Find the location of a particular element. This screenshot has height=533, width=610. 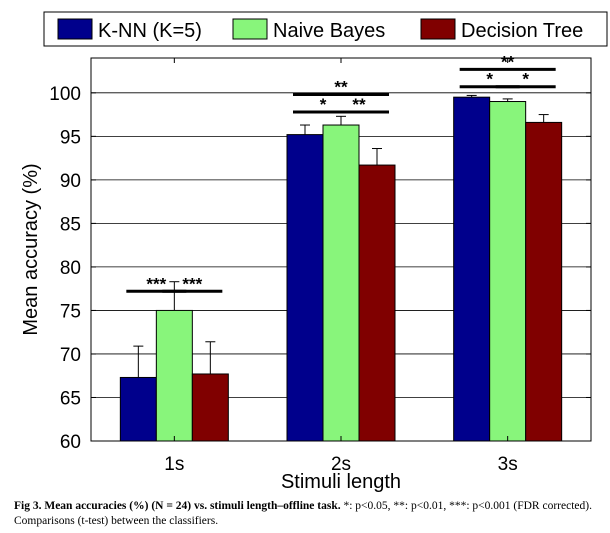

x-tick-label: 2s is located at coordinates (341, 464).